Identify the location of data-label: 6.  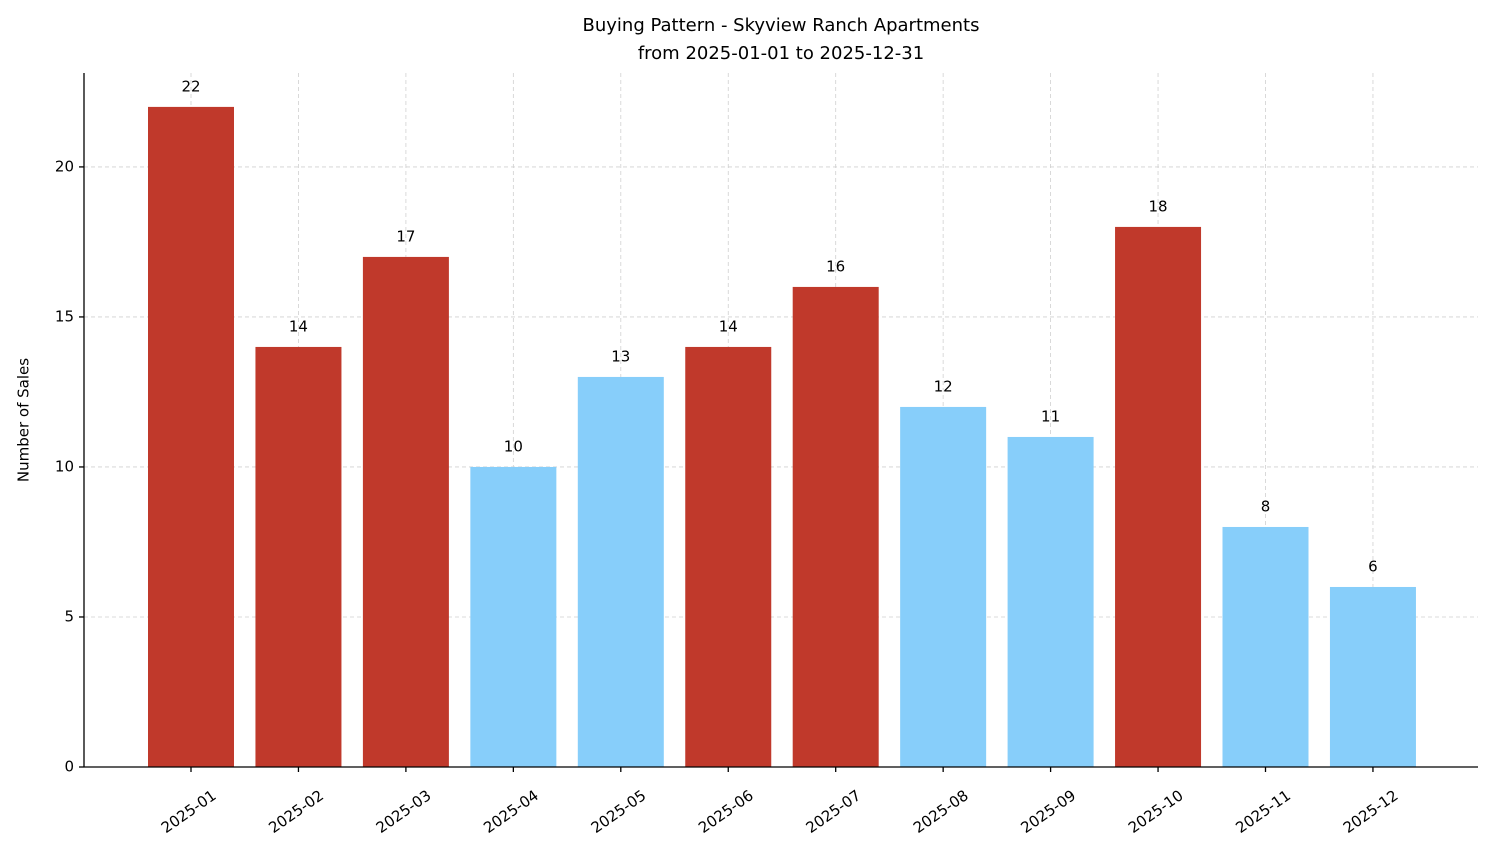
(1373, 566).